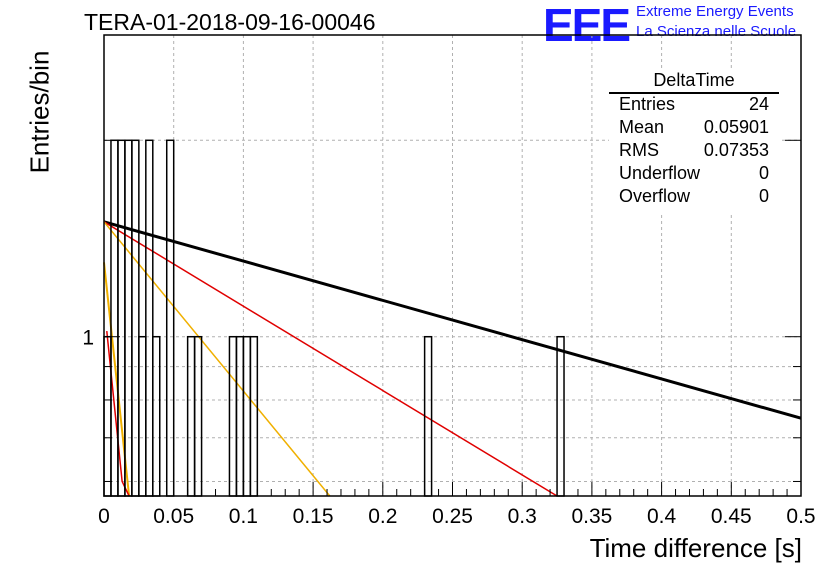 The width and height of the screenshot is (836, 572). What do you see at coordinates (639, 150) in the screenshot?
I see `stats-key: RMS` at bounding box center [639, 150].